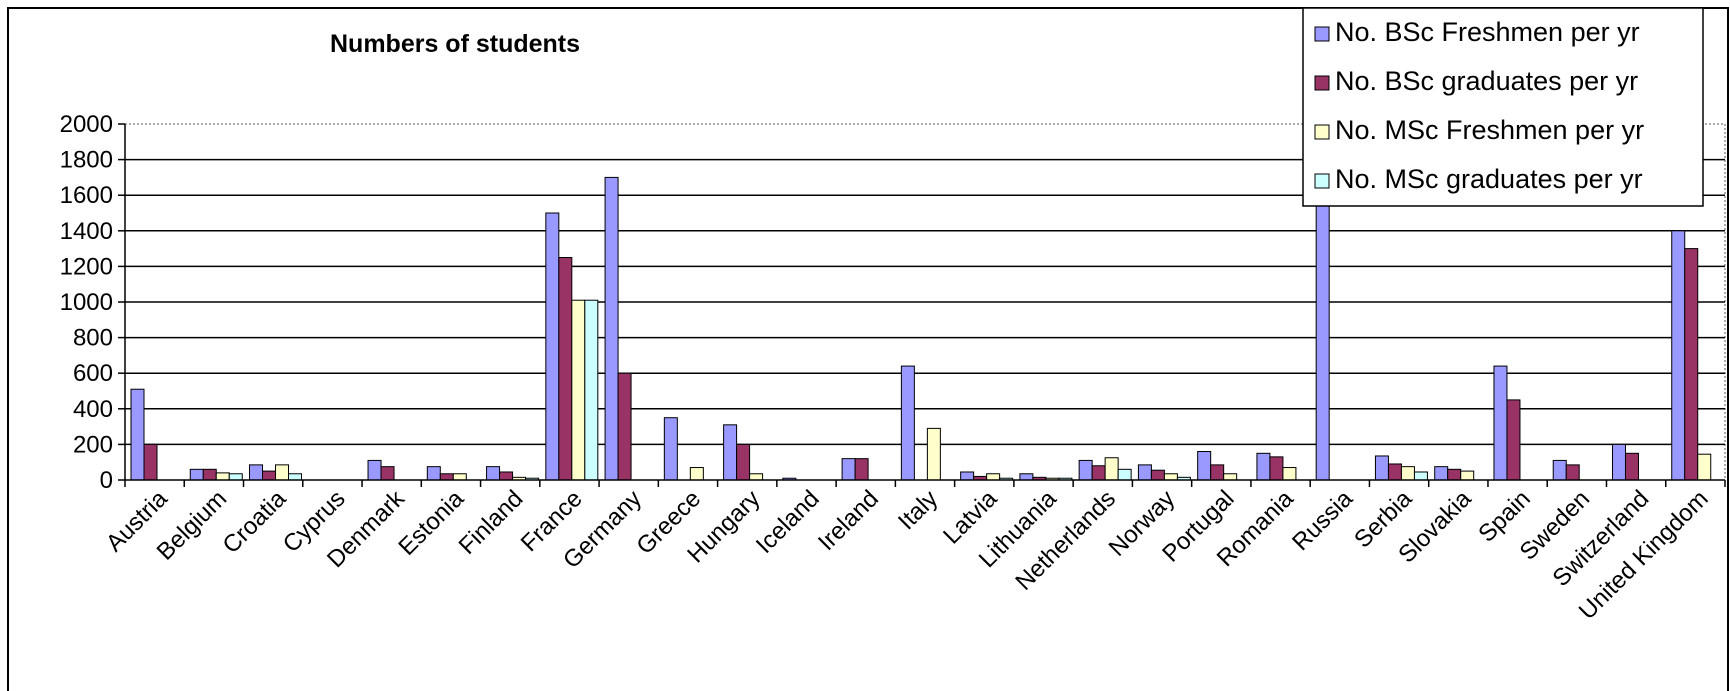  I want to click on x-tick-label-finland: Finland, so click(491, 522).